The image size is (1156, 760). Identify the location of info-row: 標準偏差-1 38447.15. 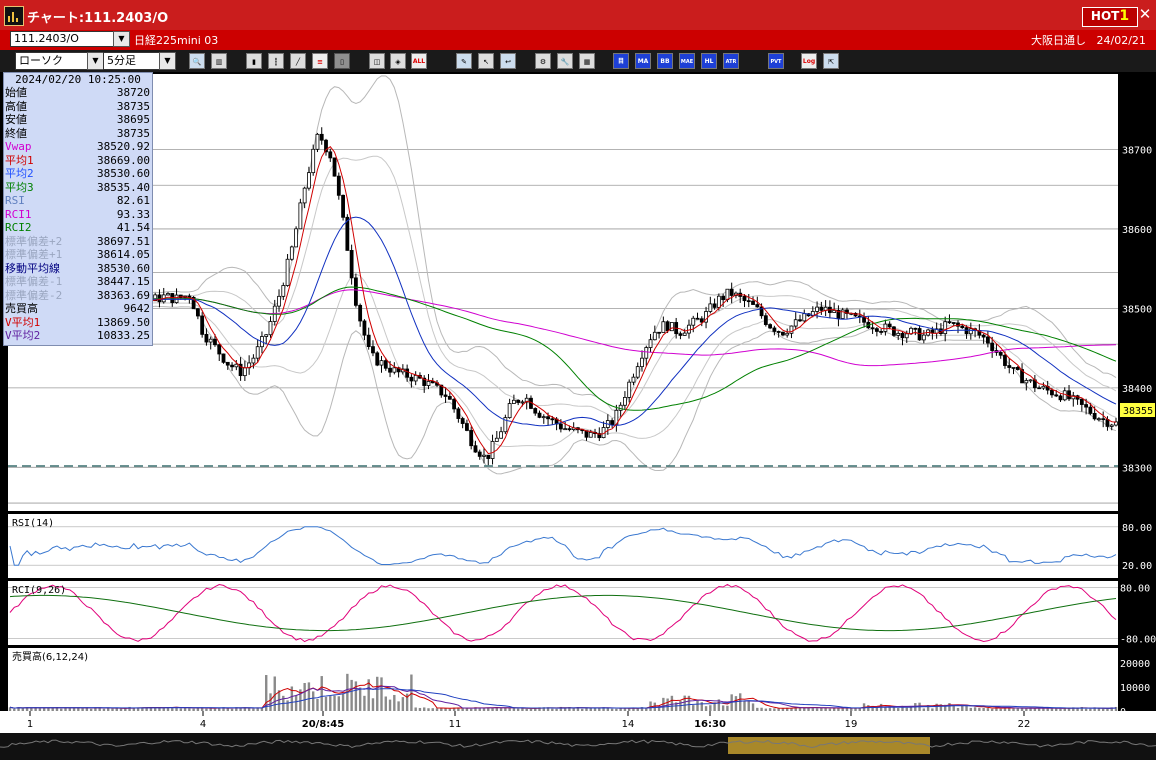
(77, 281).